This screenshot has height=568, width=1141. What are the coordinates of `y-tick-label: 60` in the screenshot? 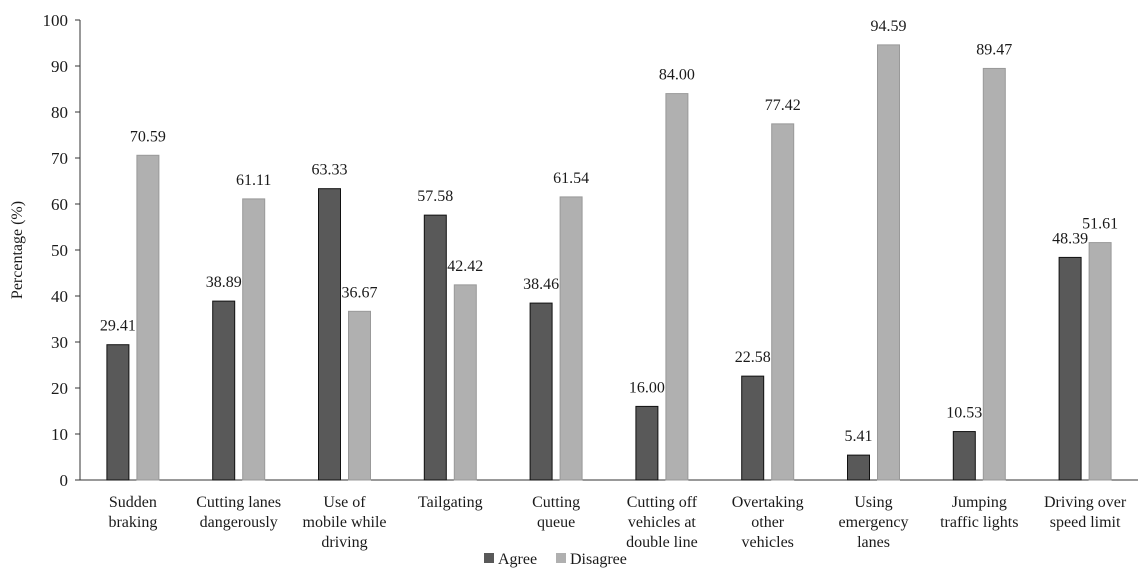 It's located at (59, 204).